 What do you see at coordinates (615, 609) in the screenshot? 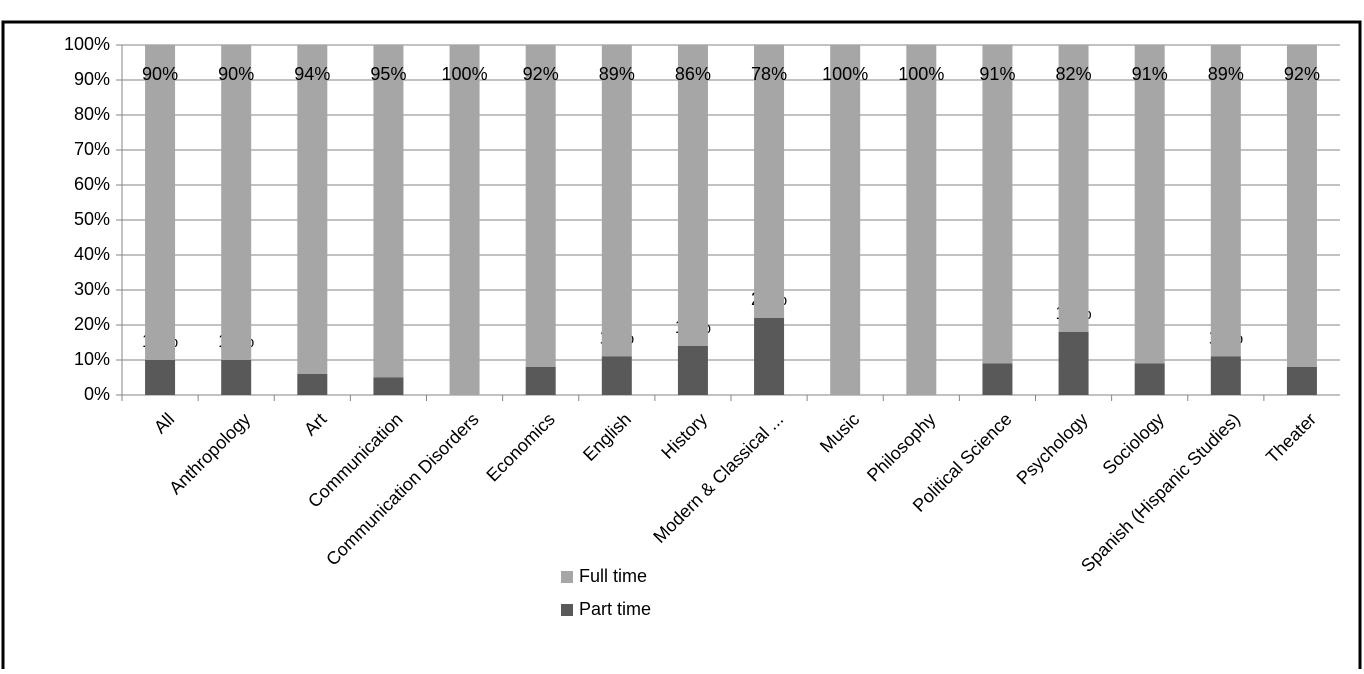
I see `legend-label: Part time` at bounding box center [615, 609].